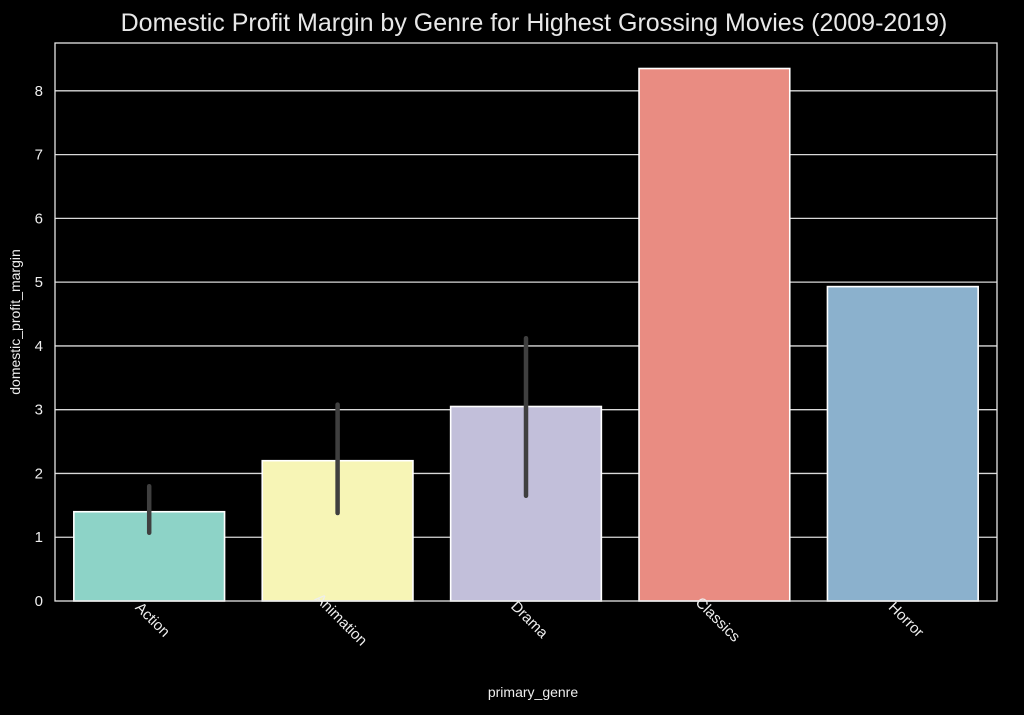  I want to click on error-bars, so click(337, 436).